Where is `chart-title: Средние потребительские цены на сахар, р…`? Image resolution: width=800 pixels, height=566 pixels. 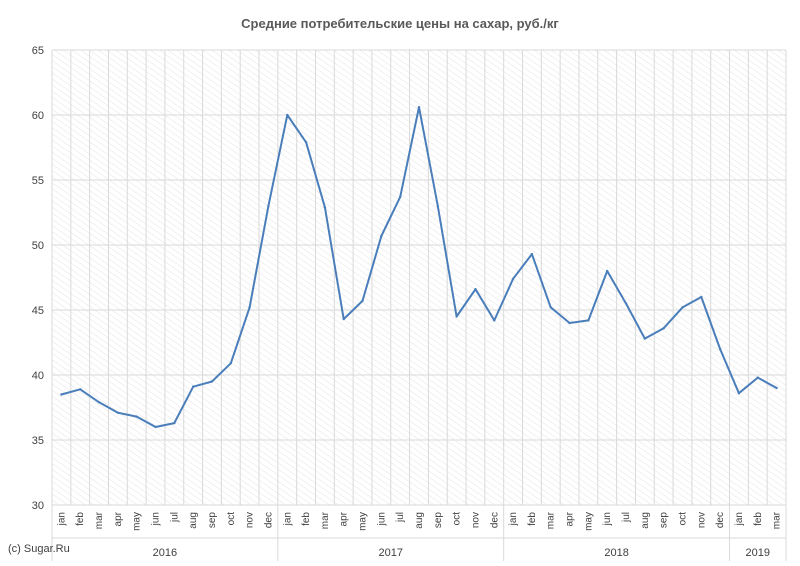 chart-title: Средние потребительские цены на сахар, р… is located at coordinates (400, 23).